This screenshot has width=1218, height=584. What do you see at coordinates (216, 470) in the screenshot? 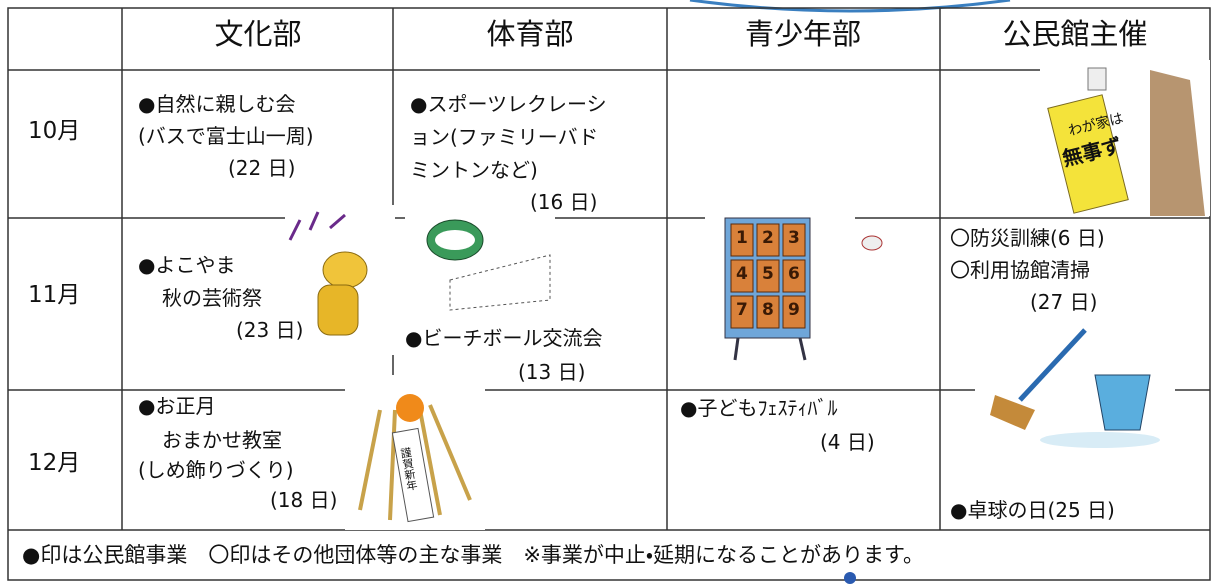
I see `event-text: (しめ飾りづくり)` at bounding box center [216, 470].